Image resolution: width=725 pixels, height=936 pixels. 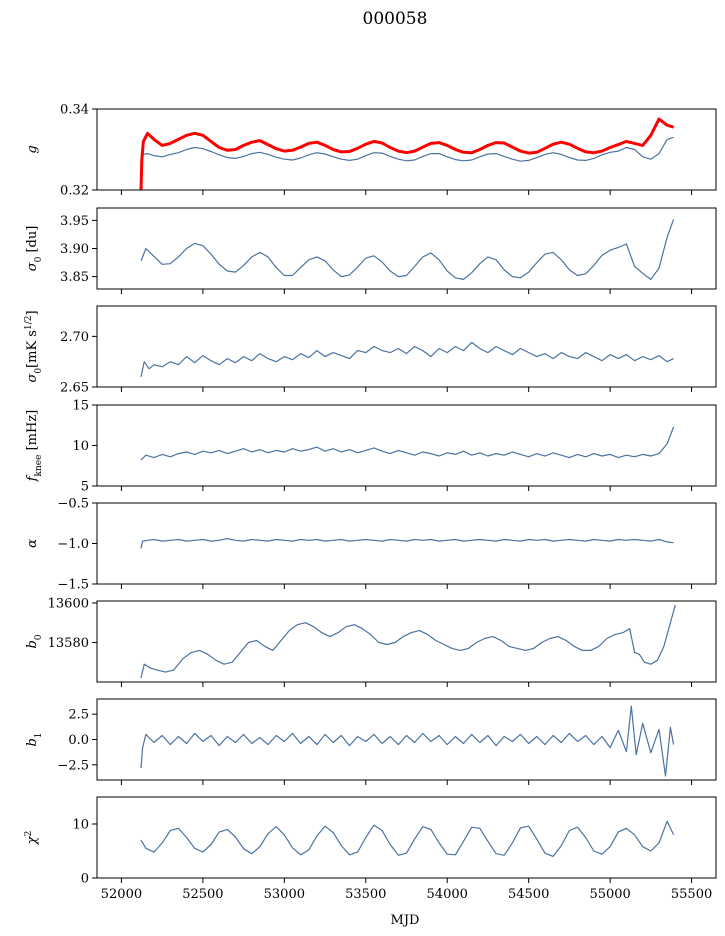 I want to click on series-line-g-blue, so click(x=407, y=150).